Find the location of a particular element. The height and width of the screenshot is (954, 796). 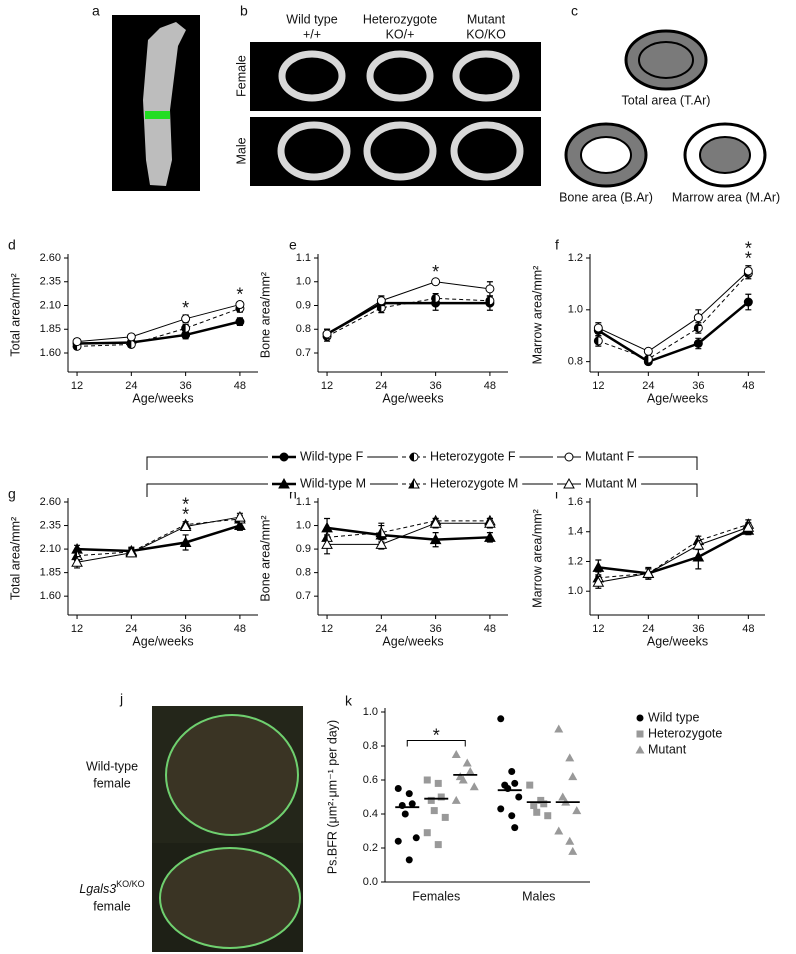

y-tick-label: 0.0 is located at coordinates (370, 882).